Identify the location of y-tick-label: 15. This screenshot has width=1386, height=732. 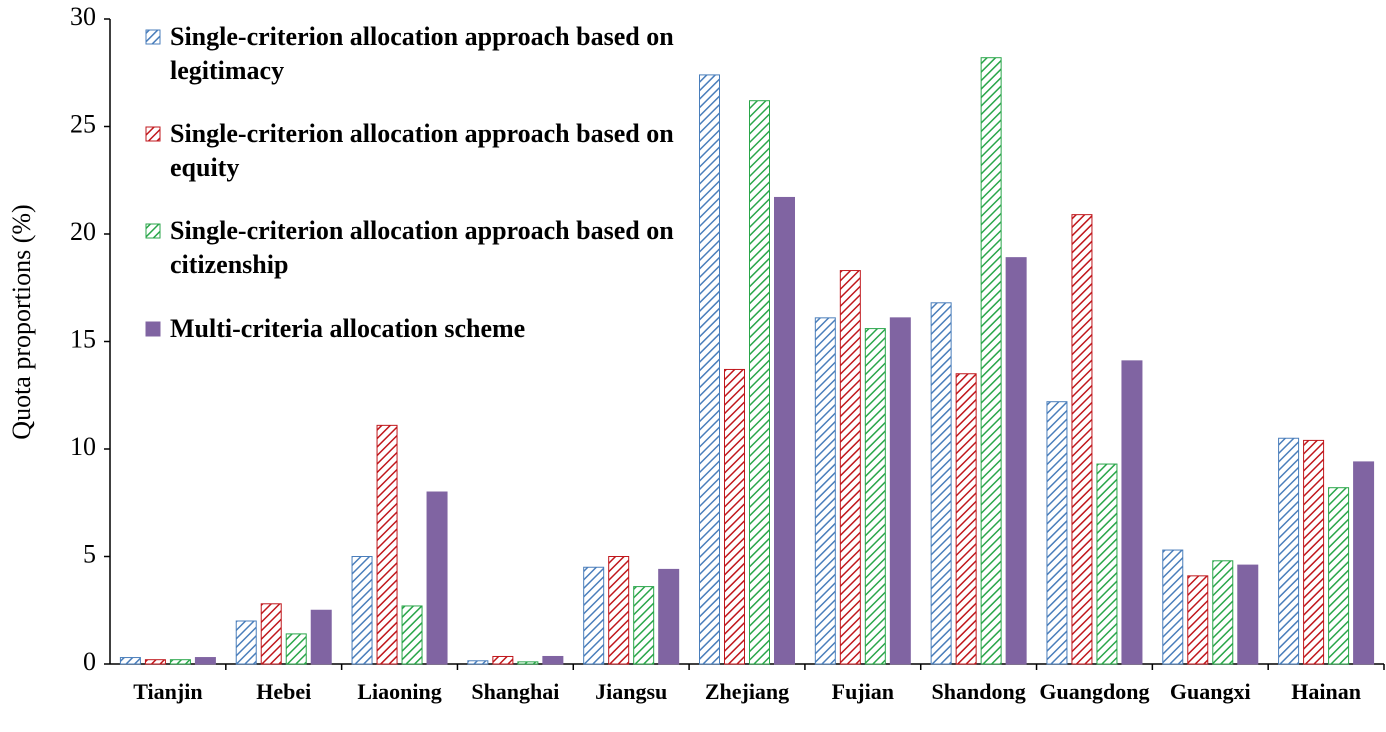
(83, 338).